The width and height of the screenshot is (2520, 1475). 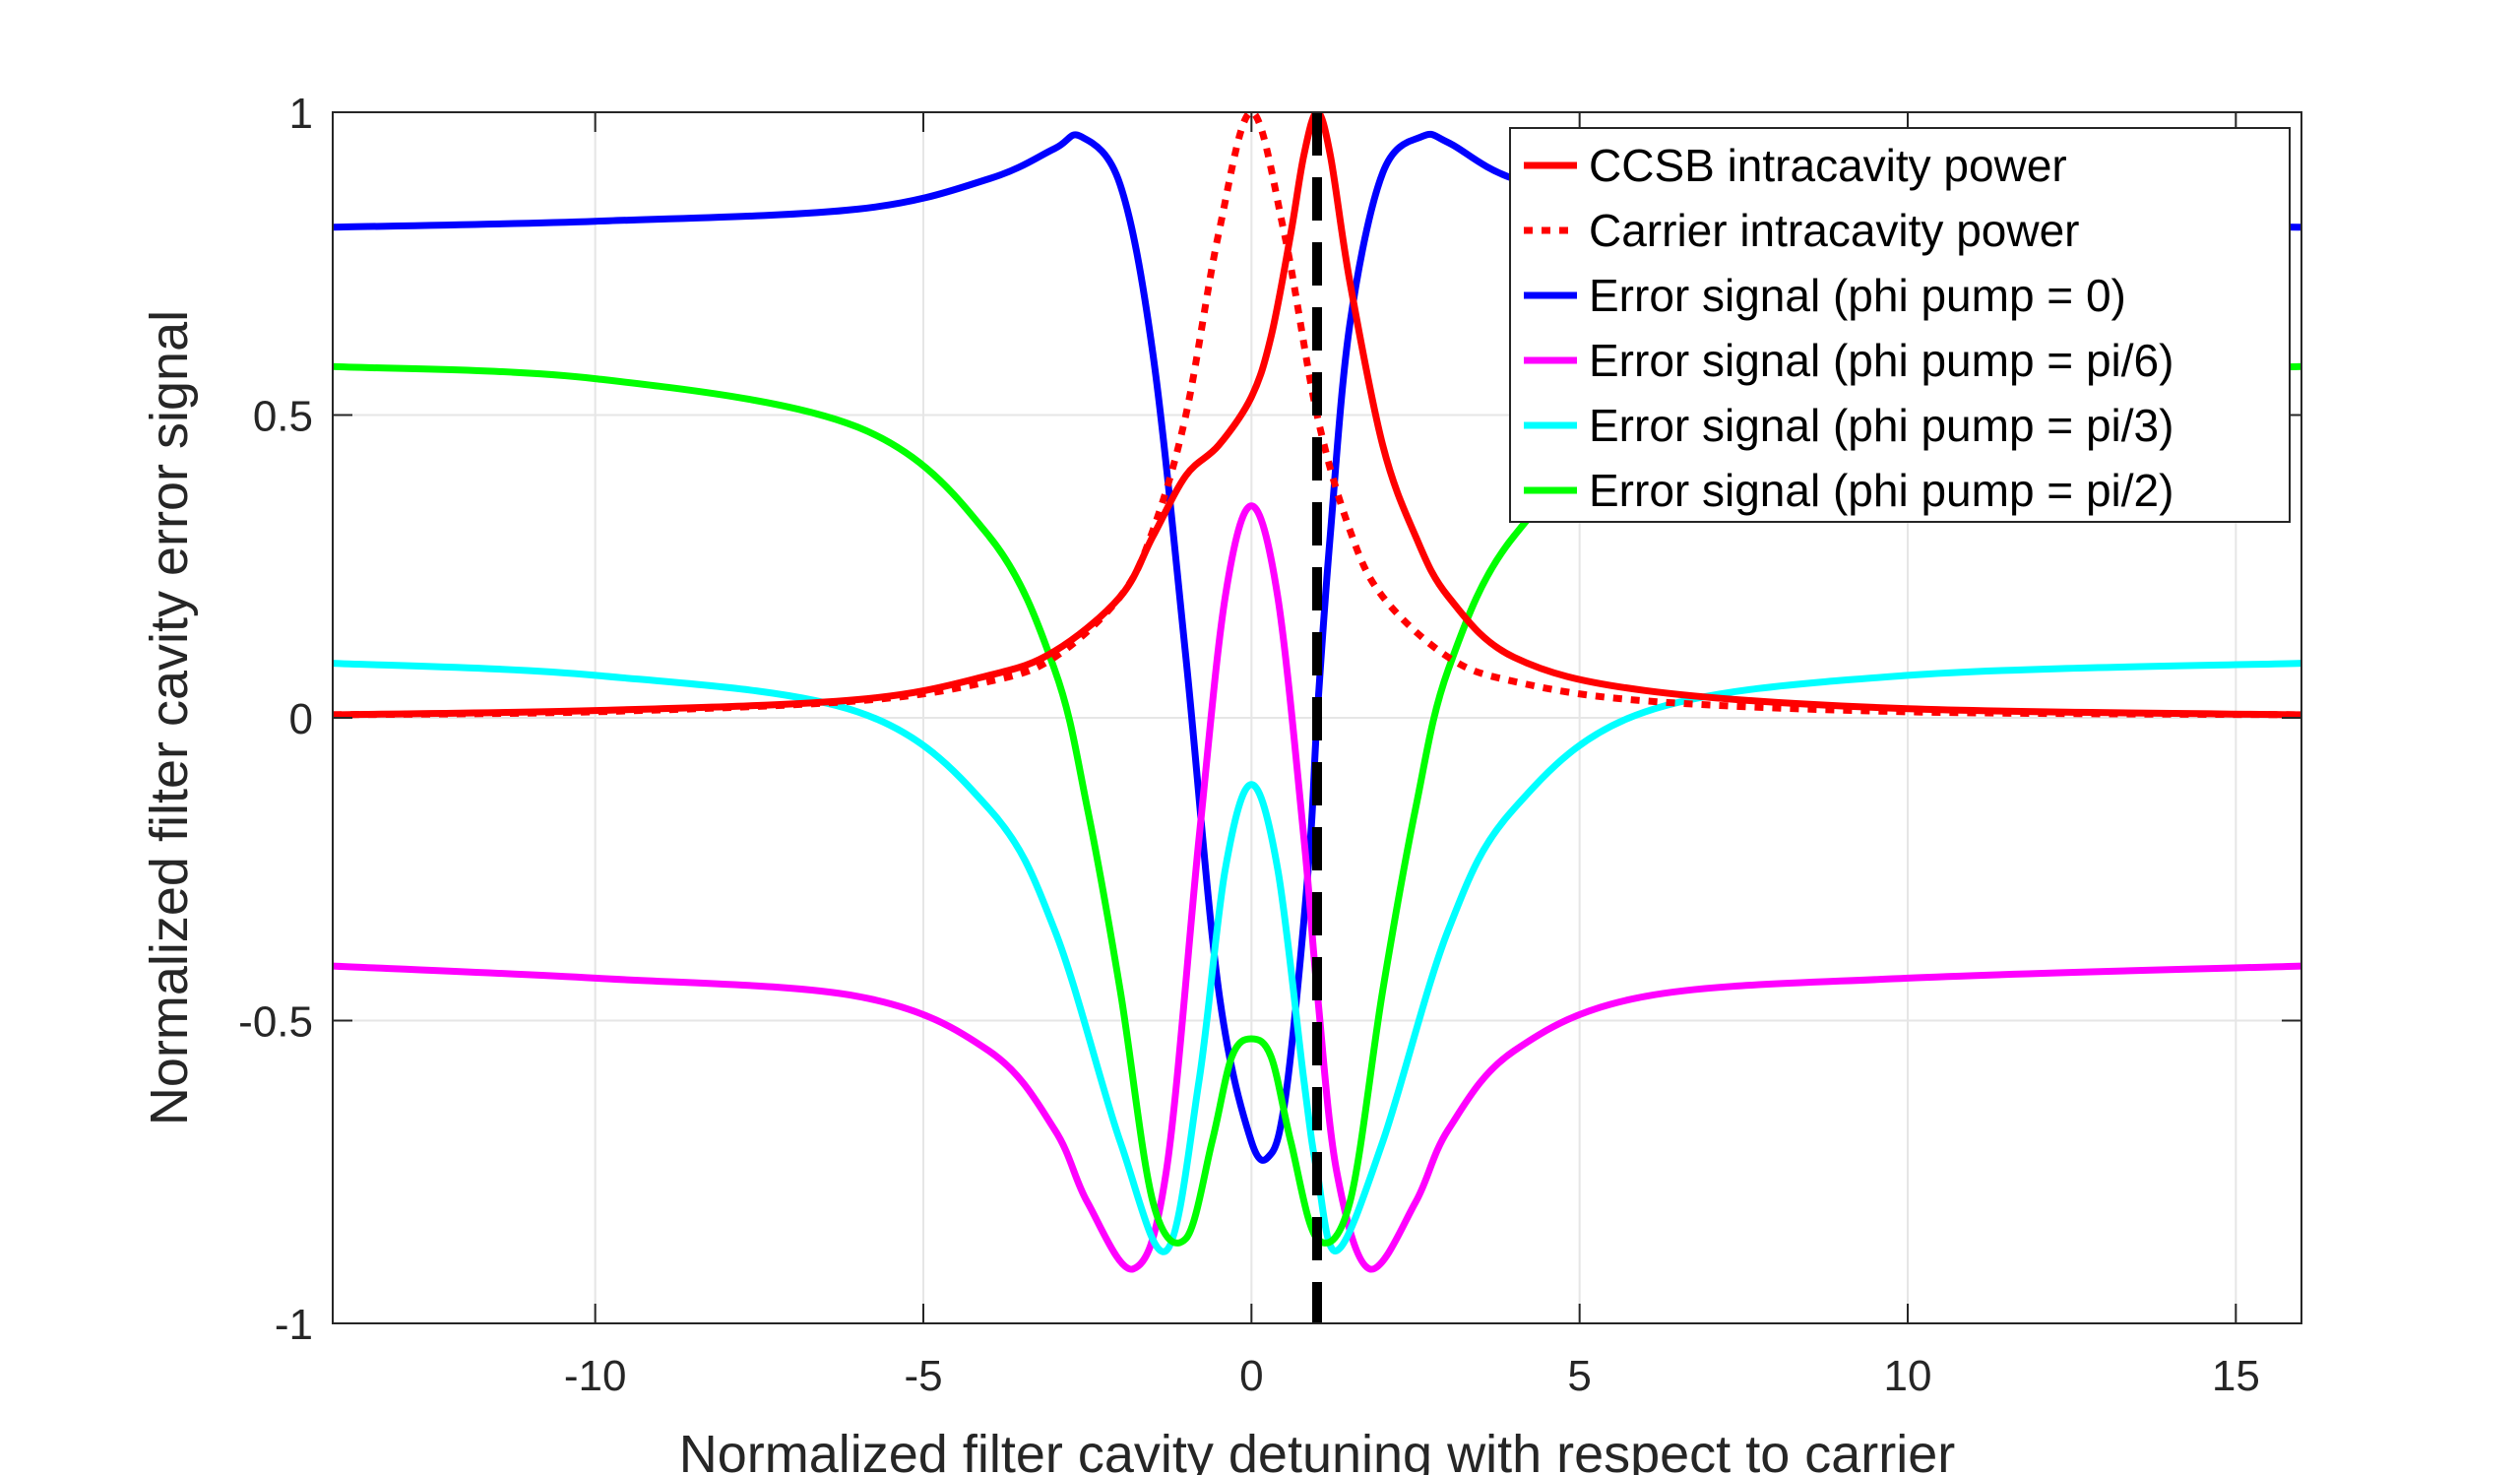 I want to click on legend-label: Error signal (phi pump = pi/6), so click(x=1881, y=360).